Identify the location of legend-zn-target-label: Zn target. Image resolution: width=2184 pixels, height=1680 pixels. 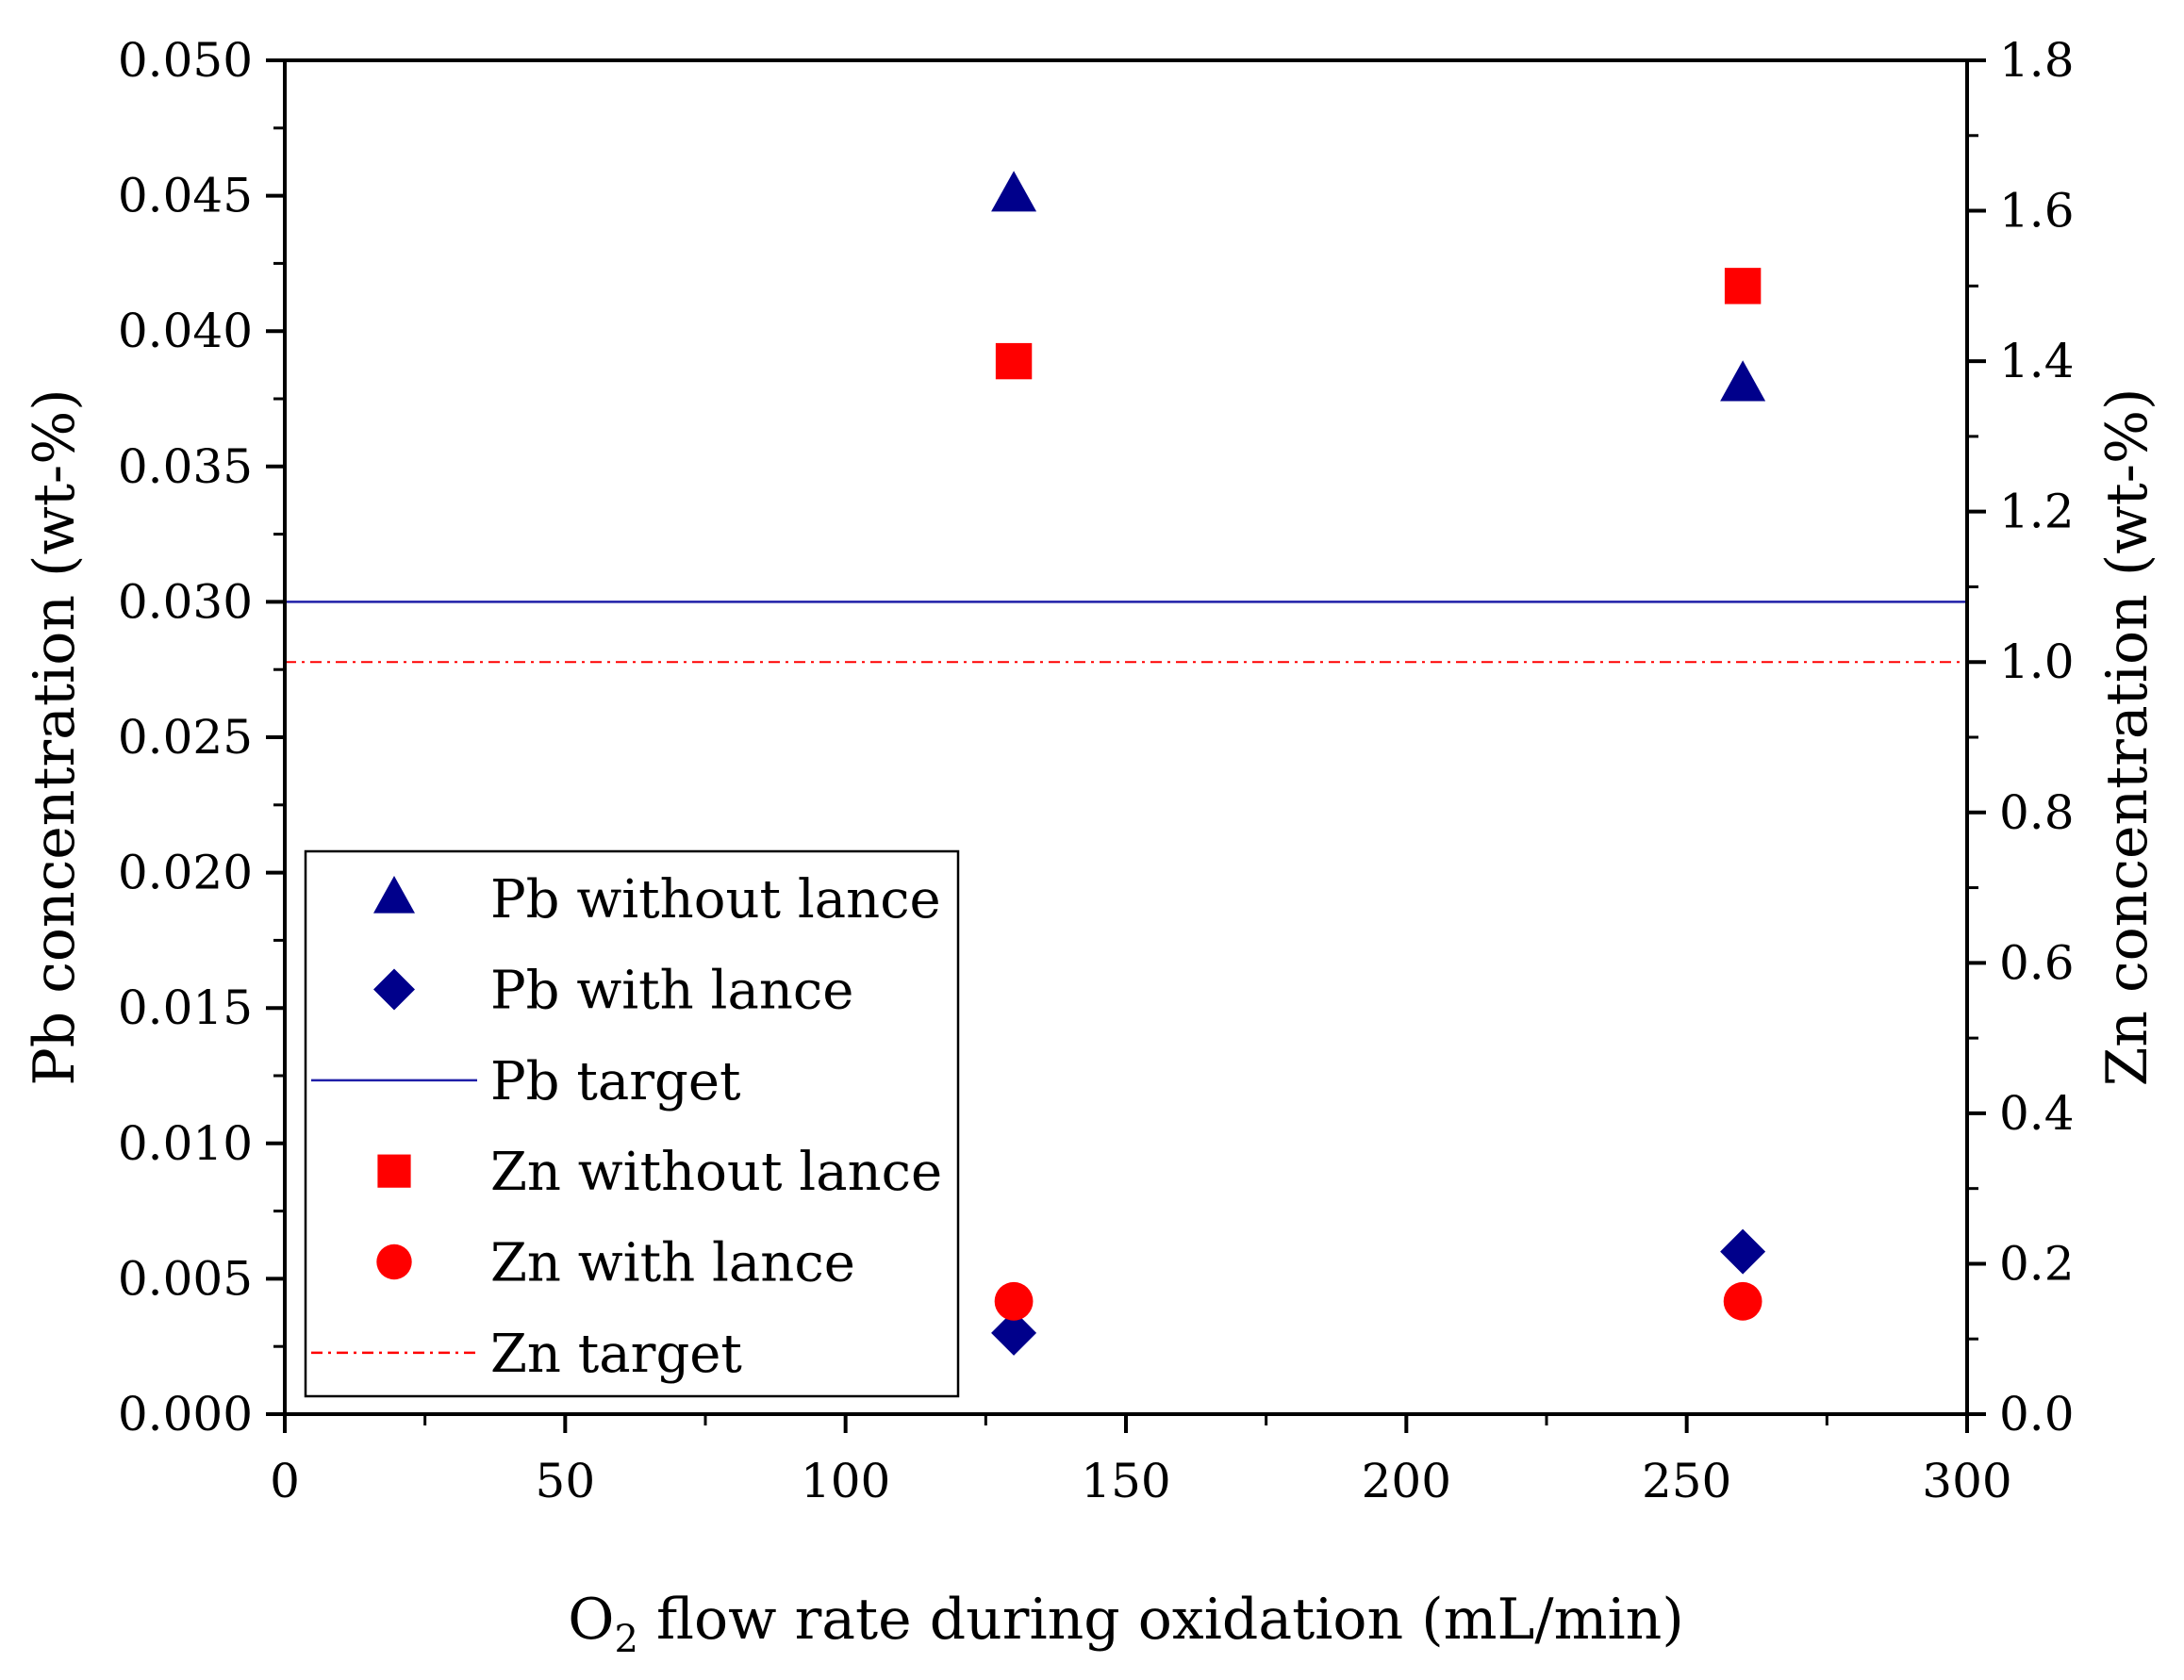
(616, 1354).